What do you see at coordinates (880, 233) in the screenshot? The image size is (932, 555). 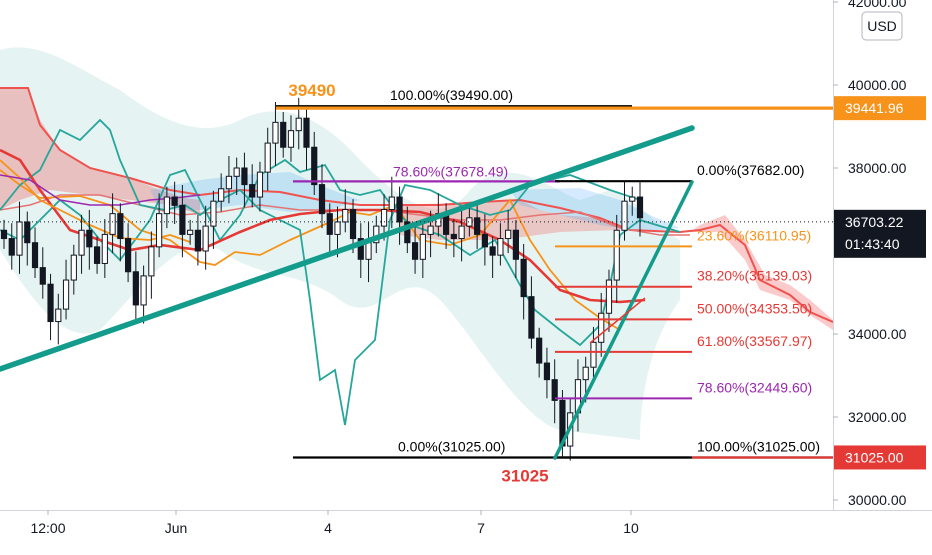 I see `price-tag: 36703.22 01:43:40` at bounding box center [880, 233].